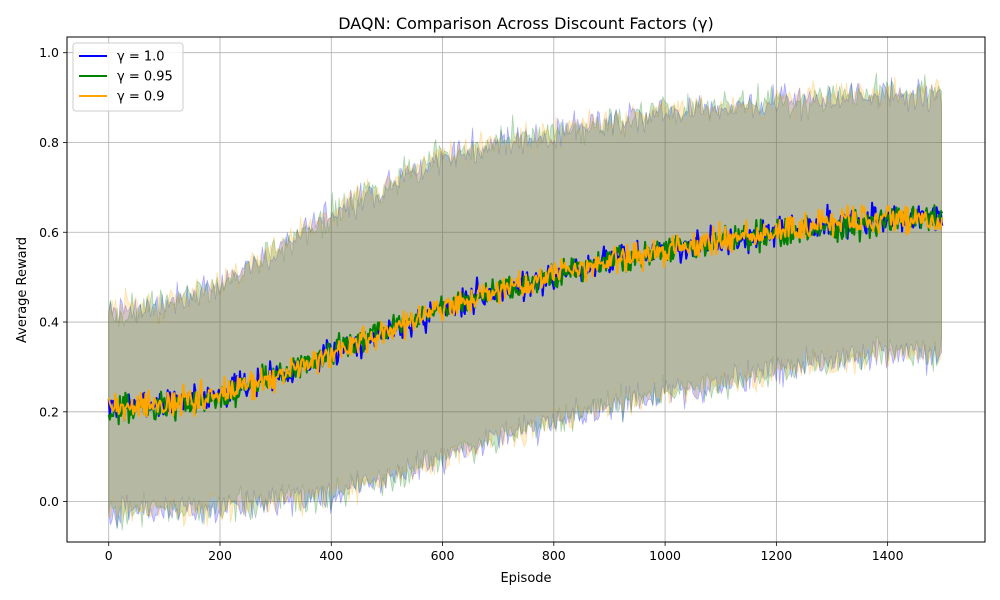  I want to click on y-tick-label: 0.6, so click(49, 232).